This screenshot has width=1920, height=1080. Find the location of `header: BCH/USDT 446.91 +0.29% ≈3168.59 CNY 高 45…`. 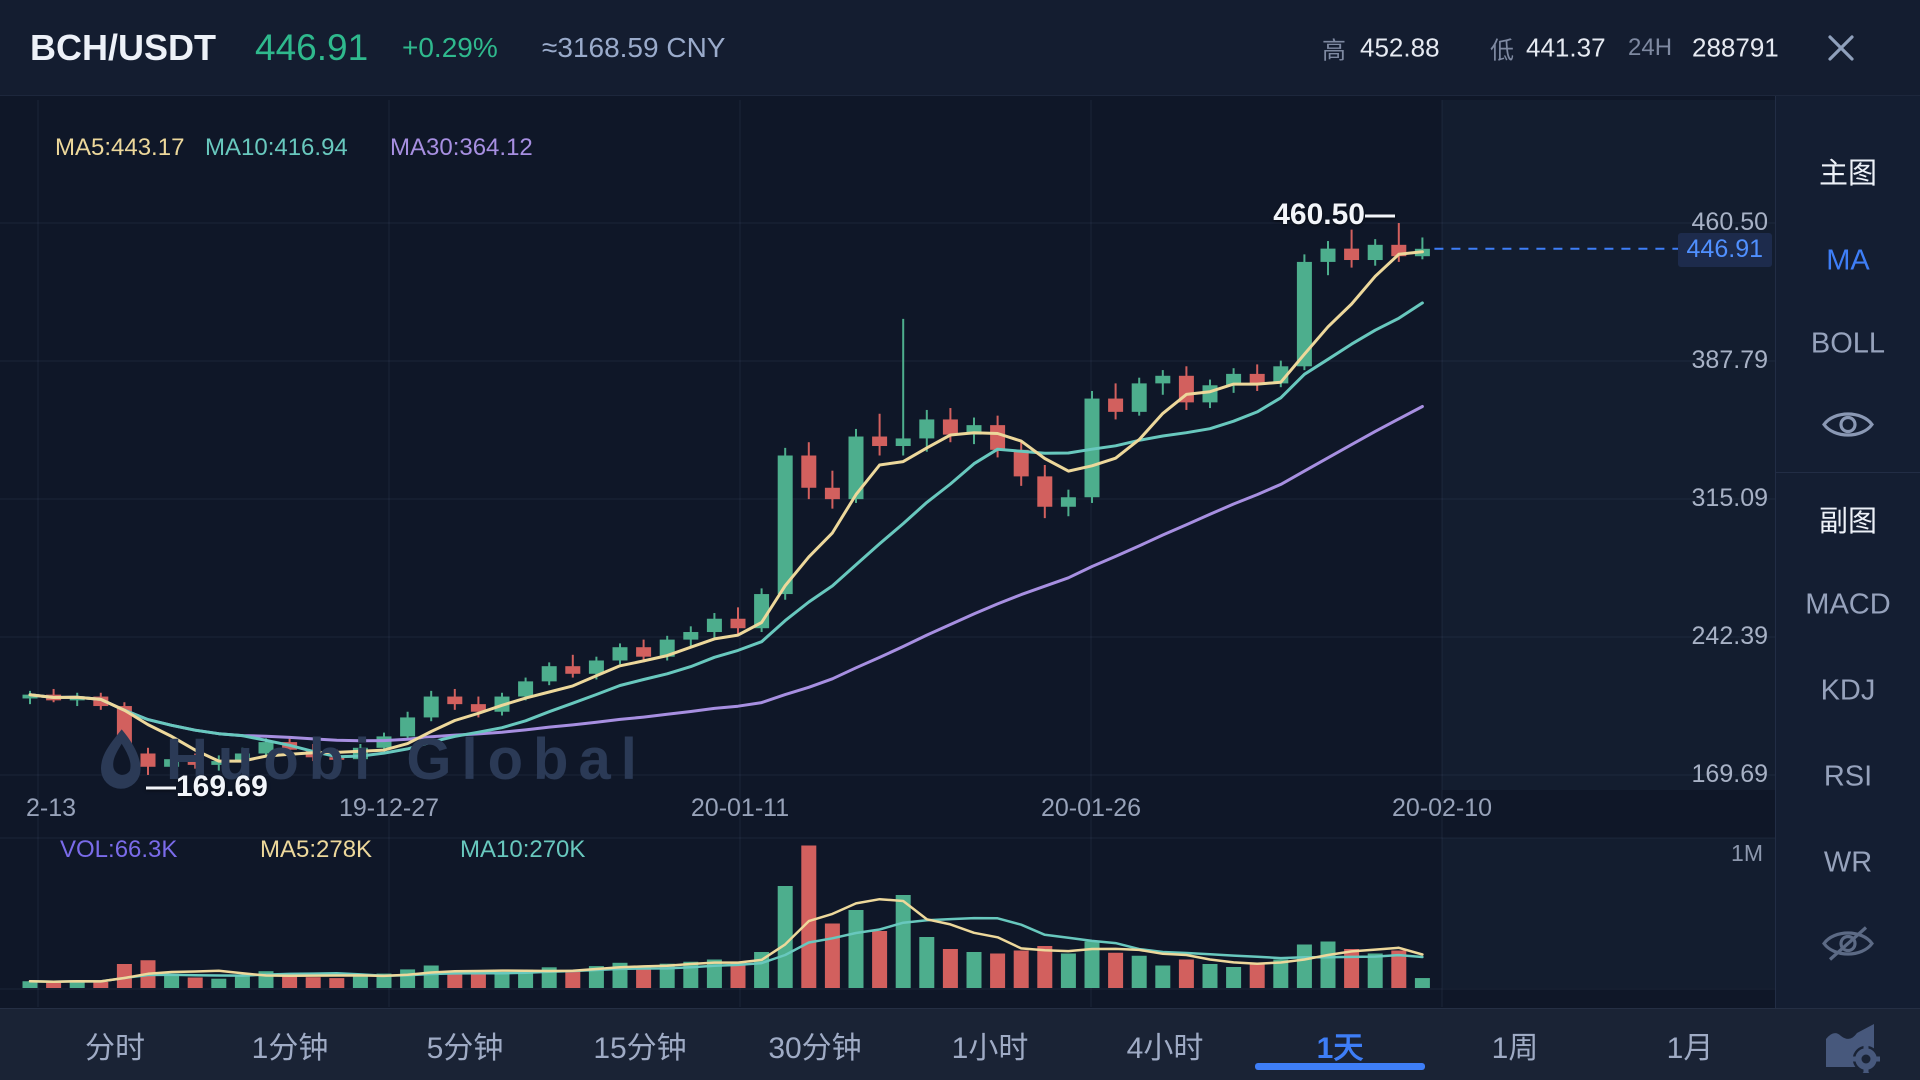

header: BCH/USDT 446.91 +0.29% ≈3168.59 CNY 高 45… is located at coordinates (960, 48).